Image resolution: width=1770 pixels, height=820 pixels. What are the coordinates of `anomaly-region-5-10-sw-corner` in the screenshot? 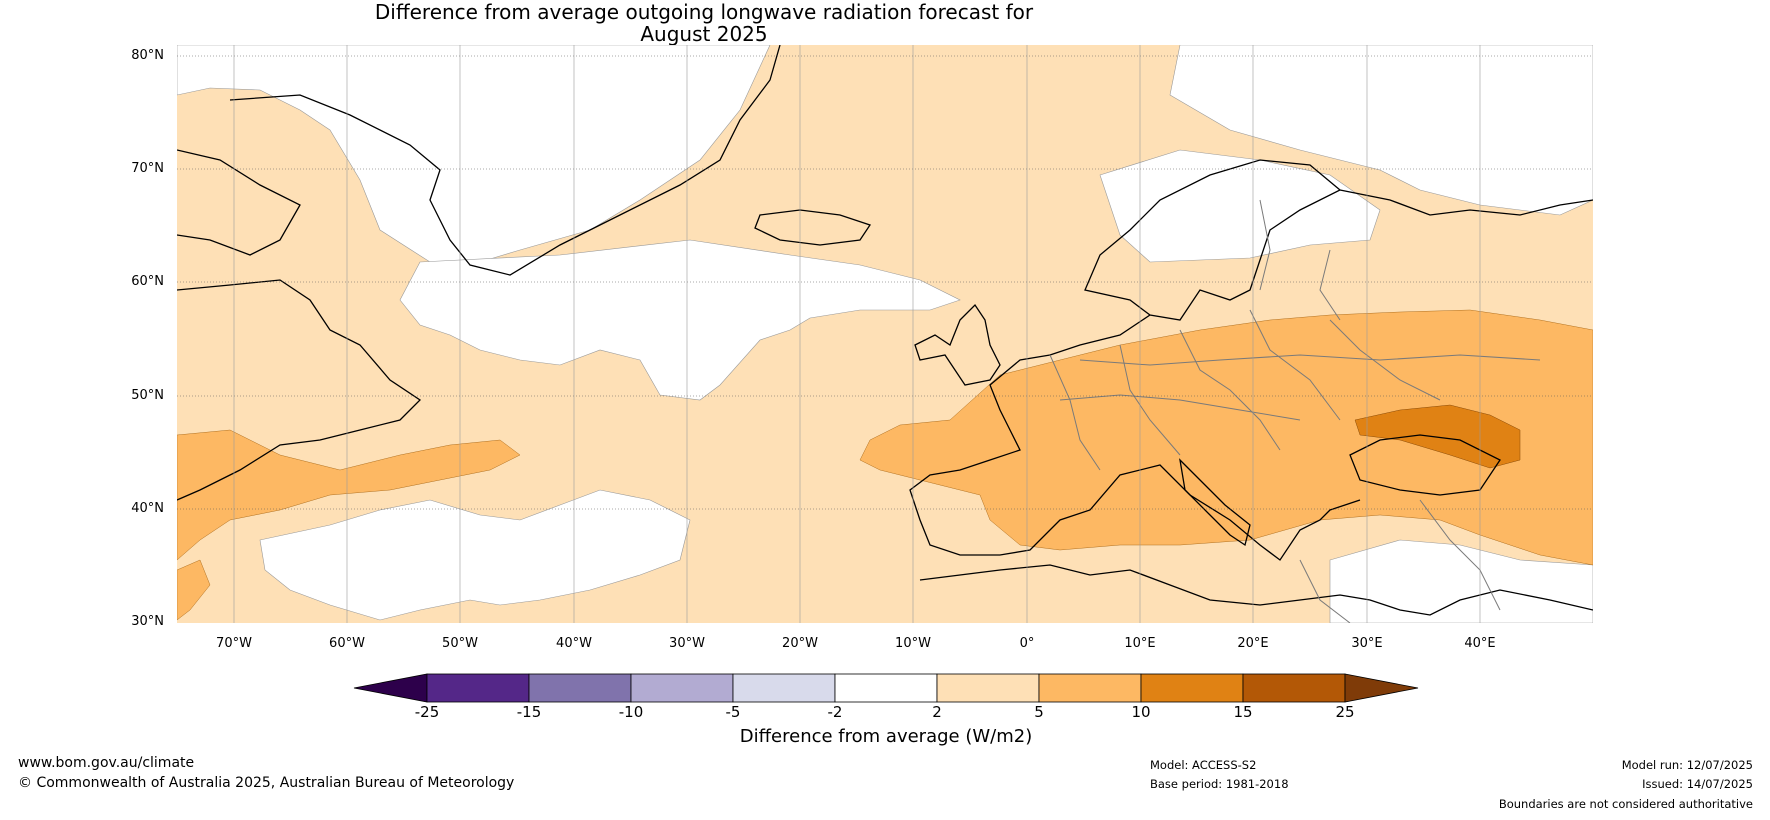 It's located at (194, 590).